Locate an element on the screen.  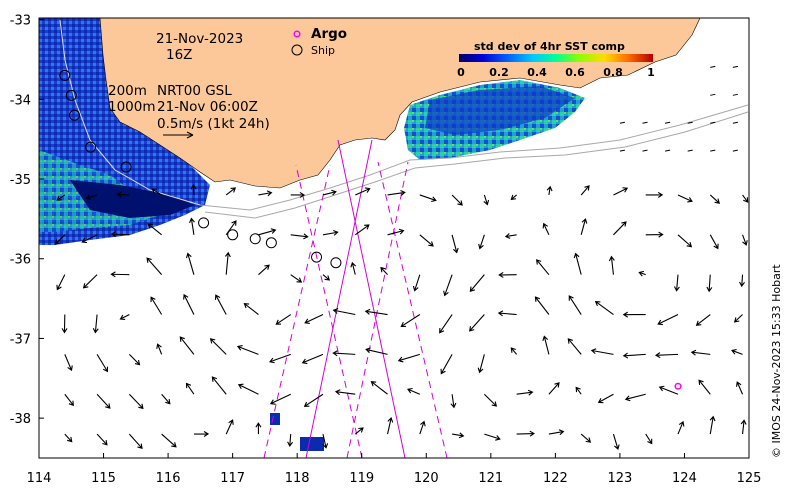
sst-patch-west-deep is located at coordinates (132, 199).